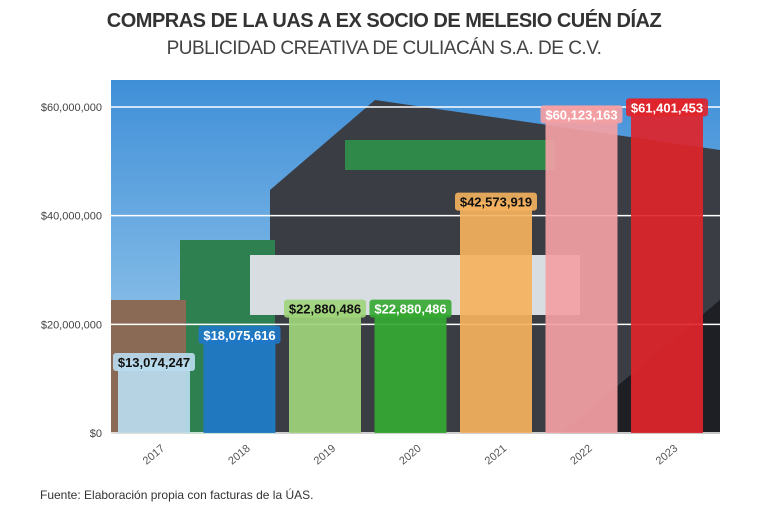  I want to click on data-label: $60,123,163, so click(581, 114).